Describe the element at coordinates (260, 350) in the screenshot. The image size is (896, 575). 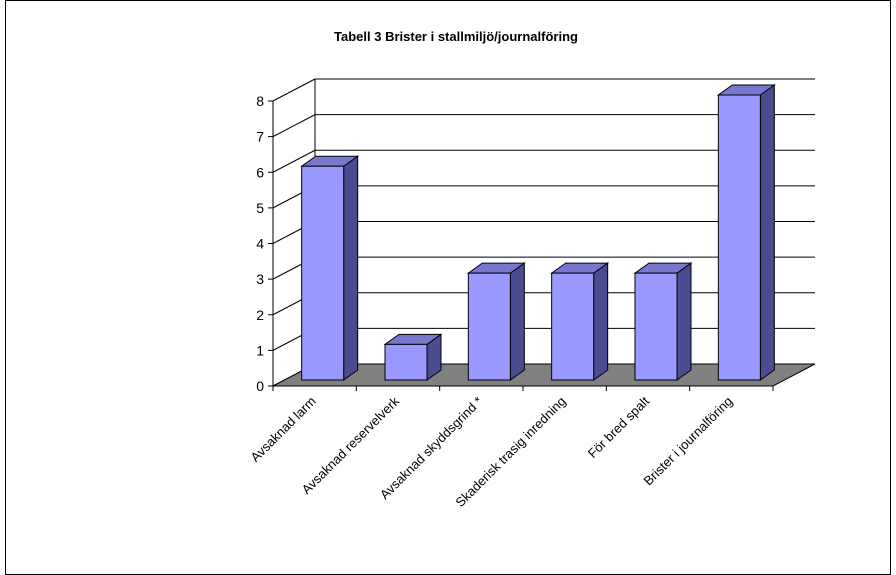
I see `y-tick-label: 1` at that location.